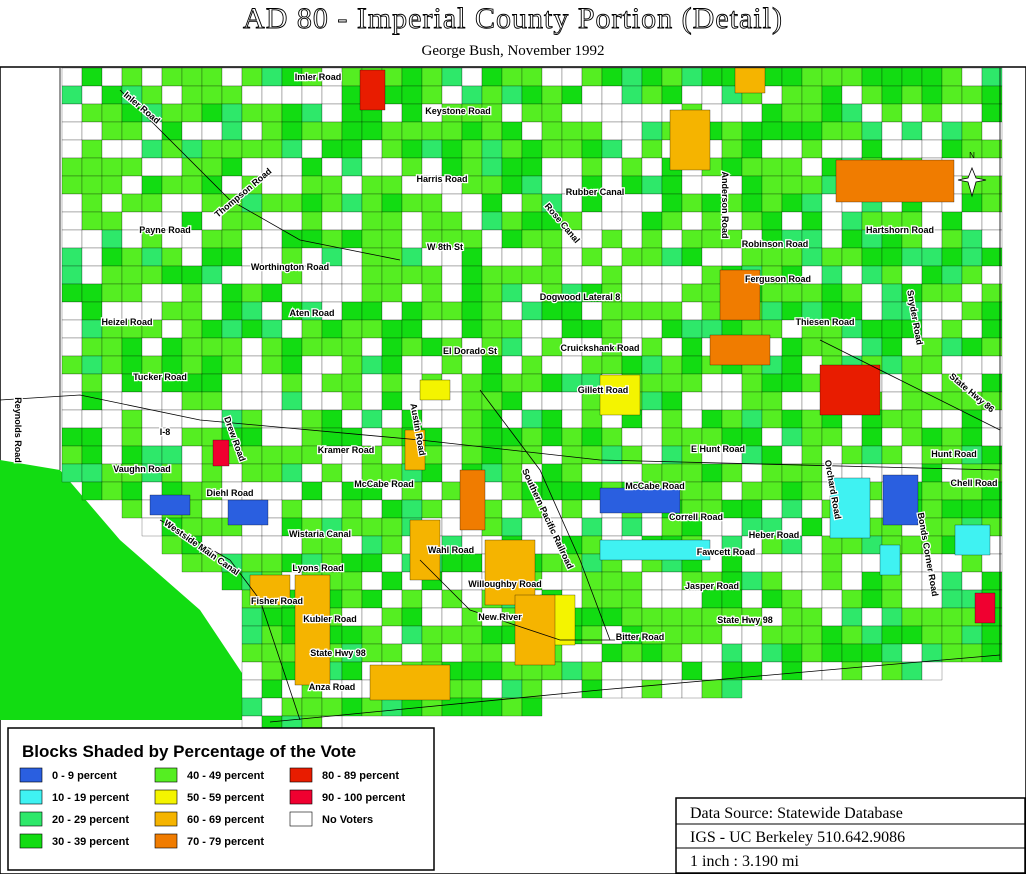 The image size is (1026, 874). What do you see at coordinates (972, 182) in the screenshot?
I see `north-arrow-star` at bounding box center [972, 182].